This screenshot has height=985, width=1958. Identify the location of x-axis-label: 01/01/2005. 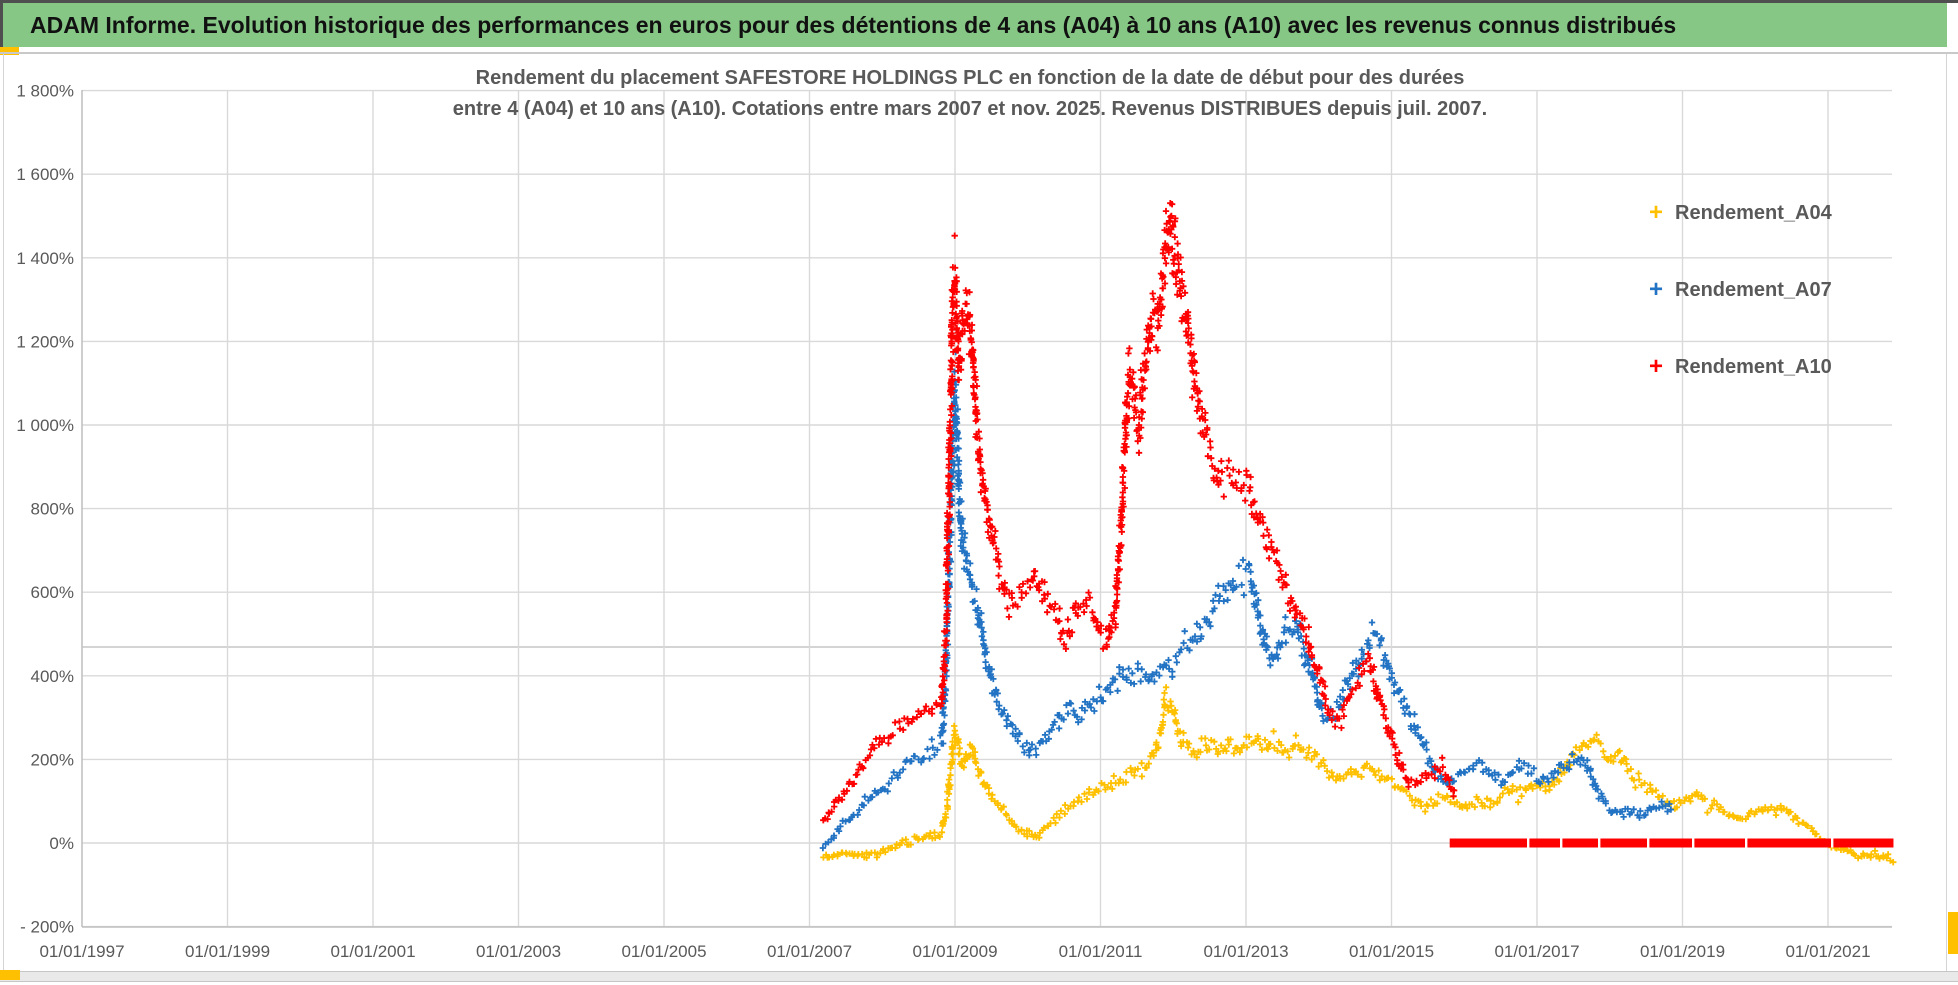
(663, 951).